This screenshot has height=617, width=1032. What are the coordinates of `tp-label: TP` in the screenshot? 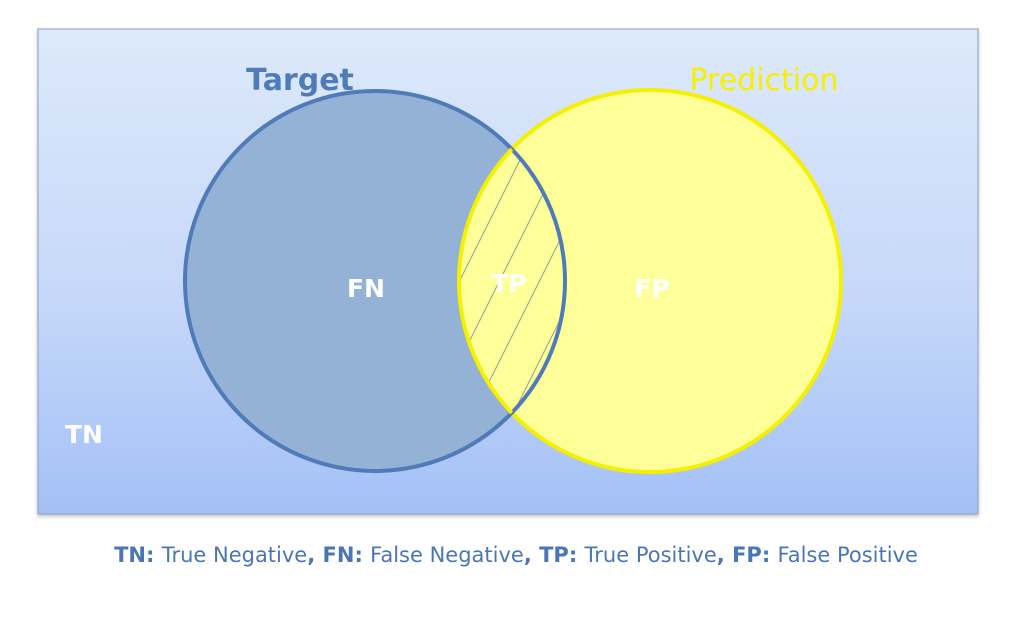 It's located at (508, 283).